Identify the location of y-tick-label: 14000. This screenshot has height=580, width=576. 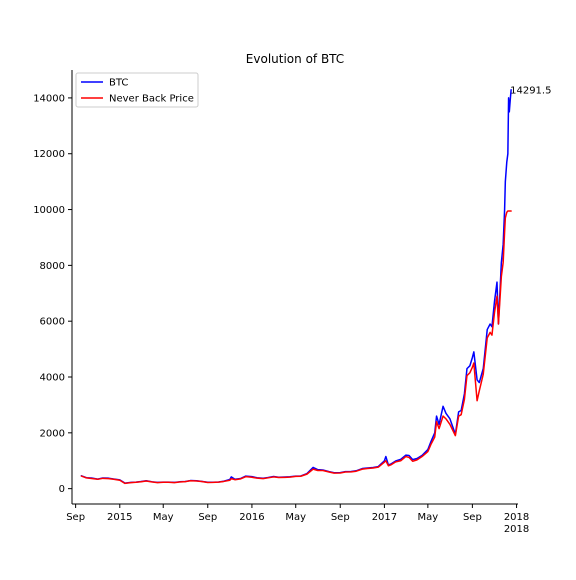
(49, 98).